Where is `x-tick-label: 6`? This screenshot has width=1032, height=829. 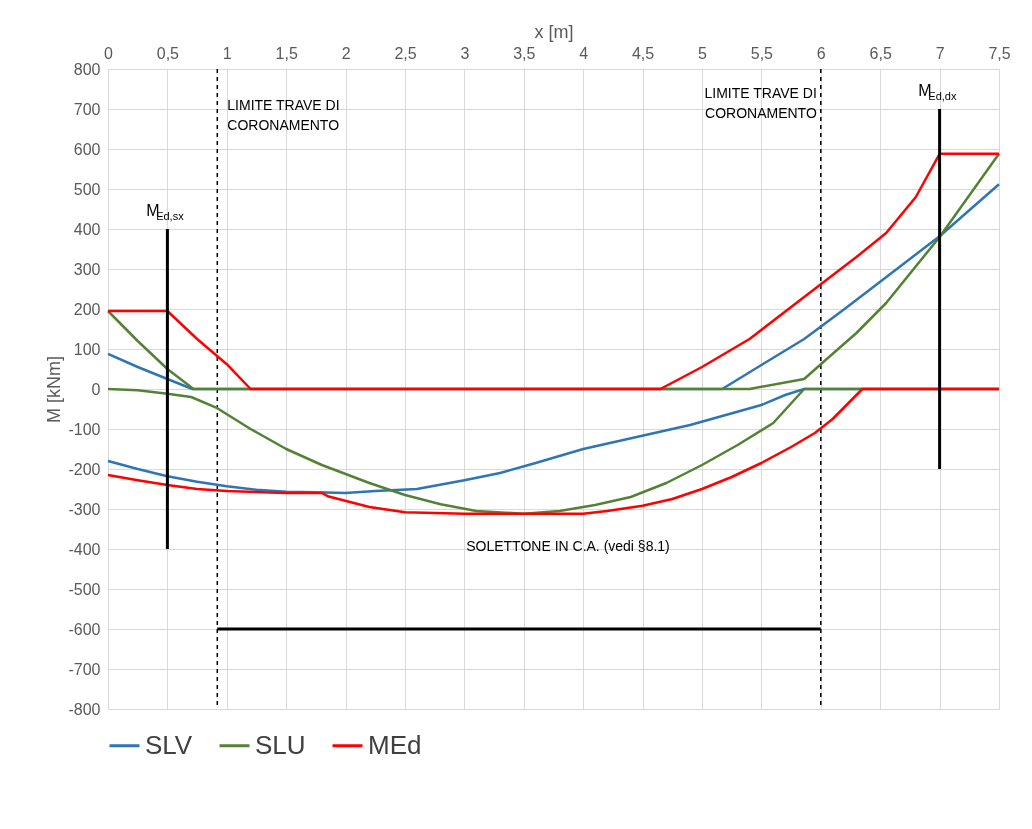 x-tick-label: 6 is located at coordinates (821, 53).